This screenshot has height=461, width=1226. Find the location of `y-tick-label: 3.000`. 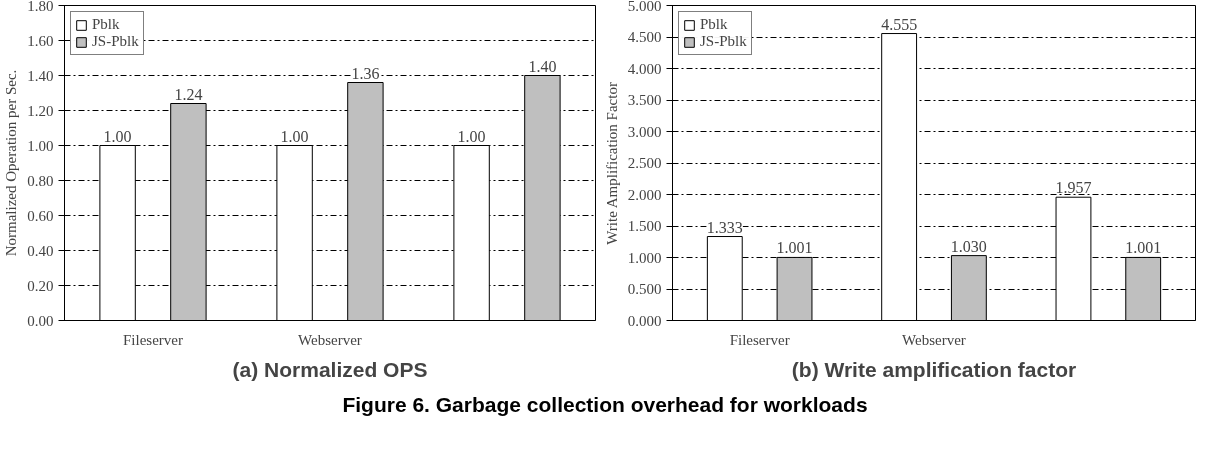

y-tick-label: 3.000 is located at coordinates (644, 131).